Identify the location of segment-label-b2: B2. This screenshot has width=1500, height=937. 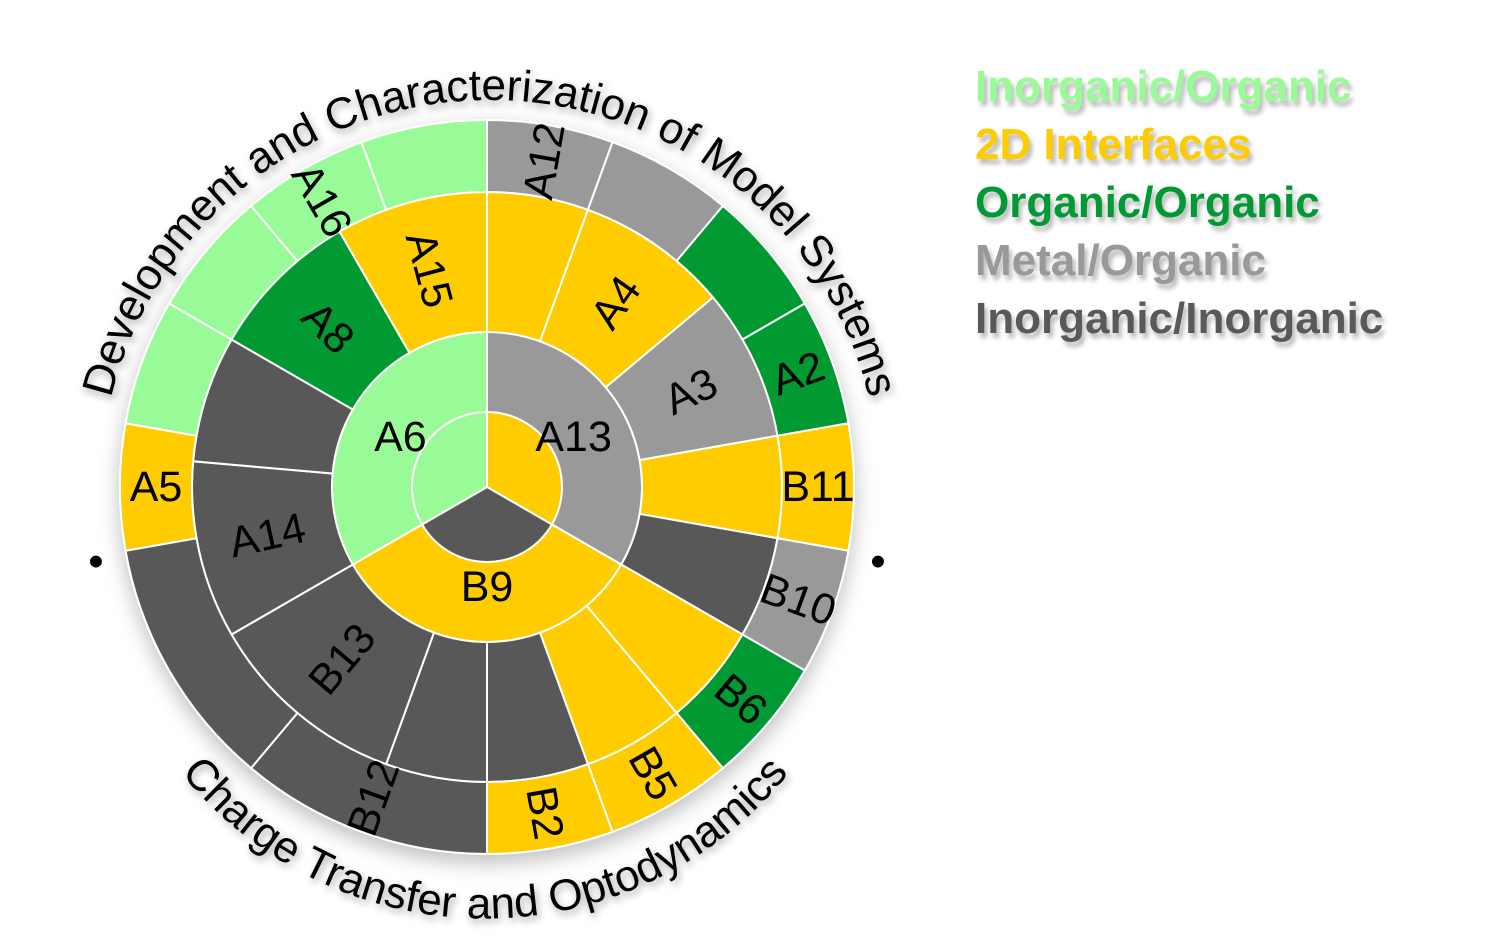
(544, 813).